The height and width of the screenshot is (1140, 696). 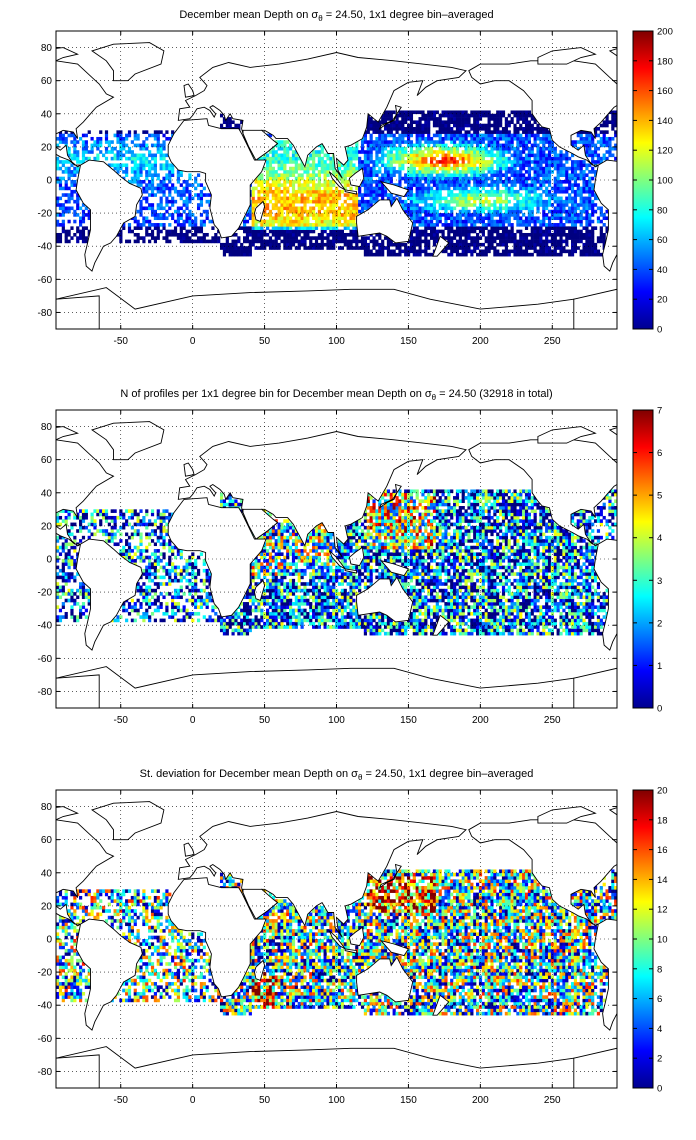 I want to click on y-tick-label: -40, so click(x=45, y=247).